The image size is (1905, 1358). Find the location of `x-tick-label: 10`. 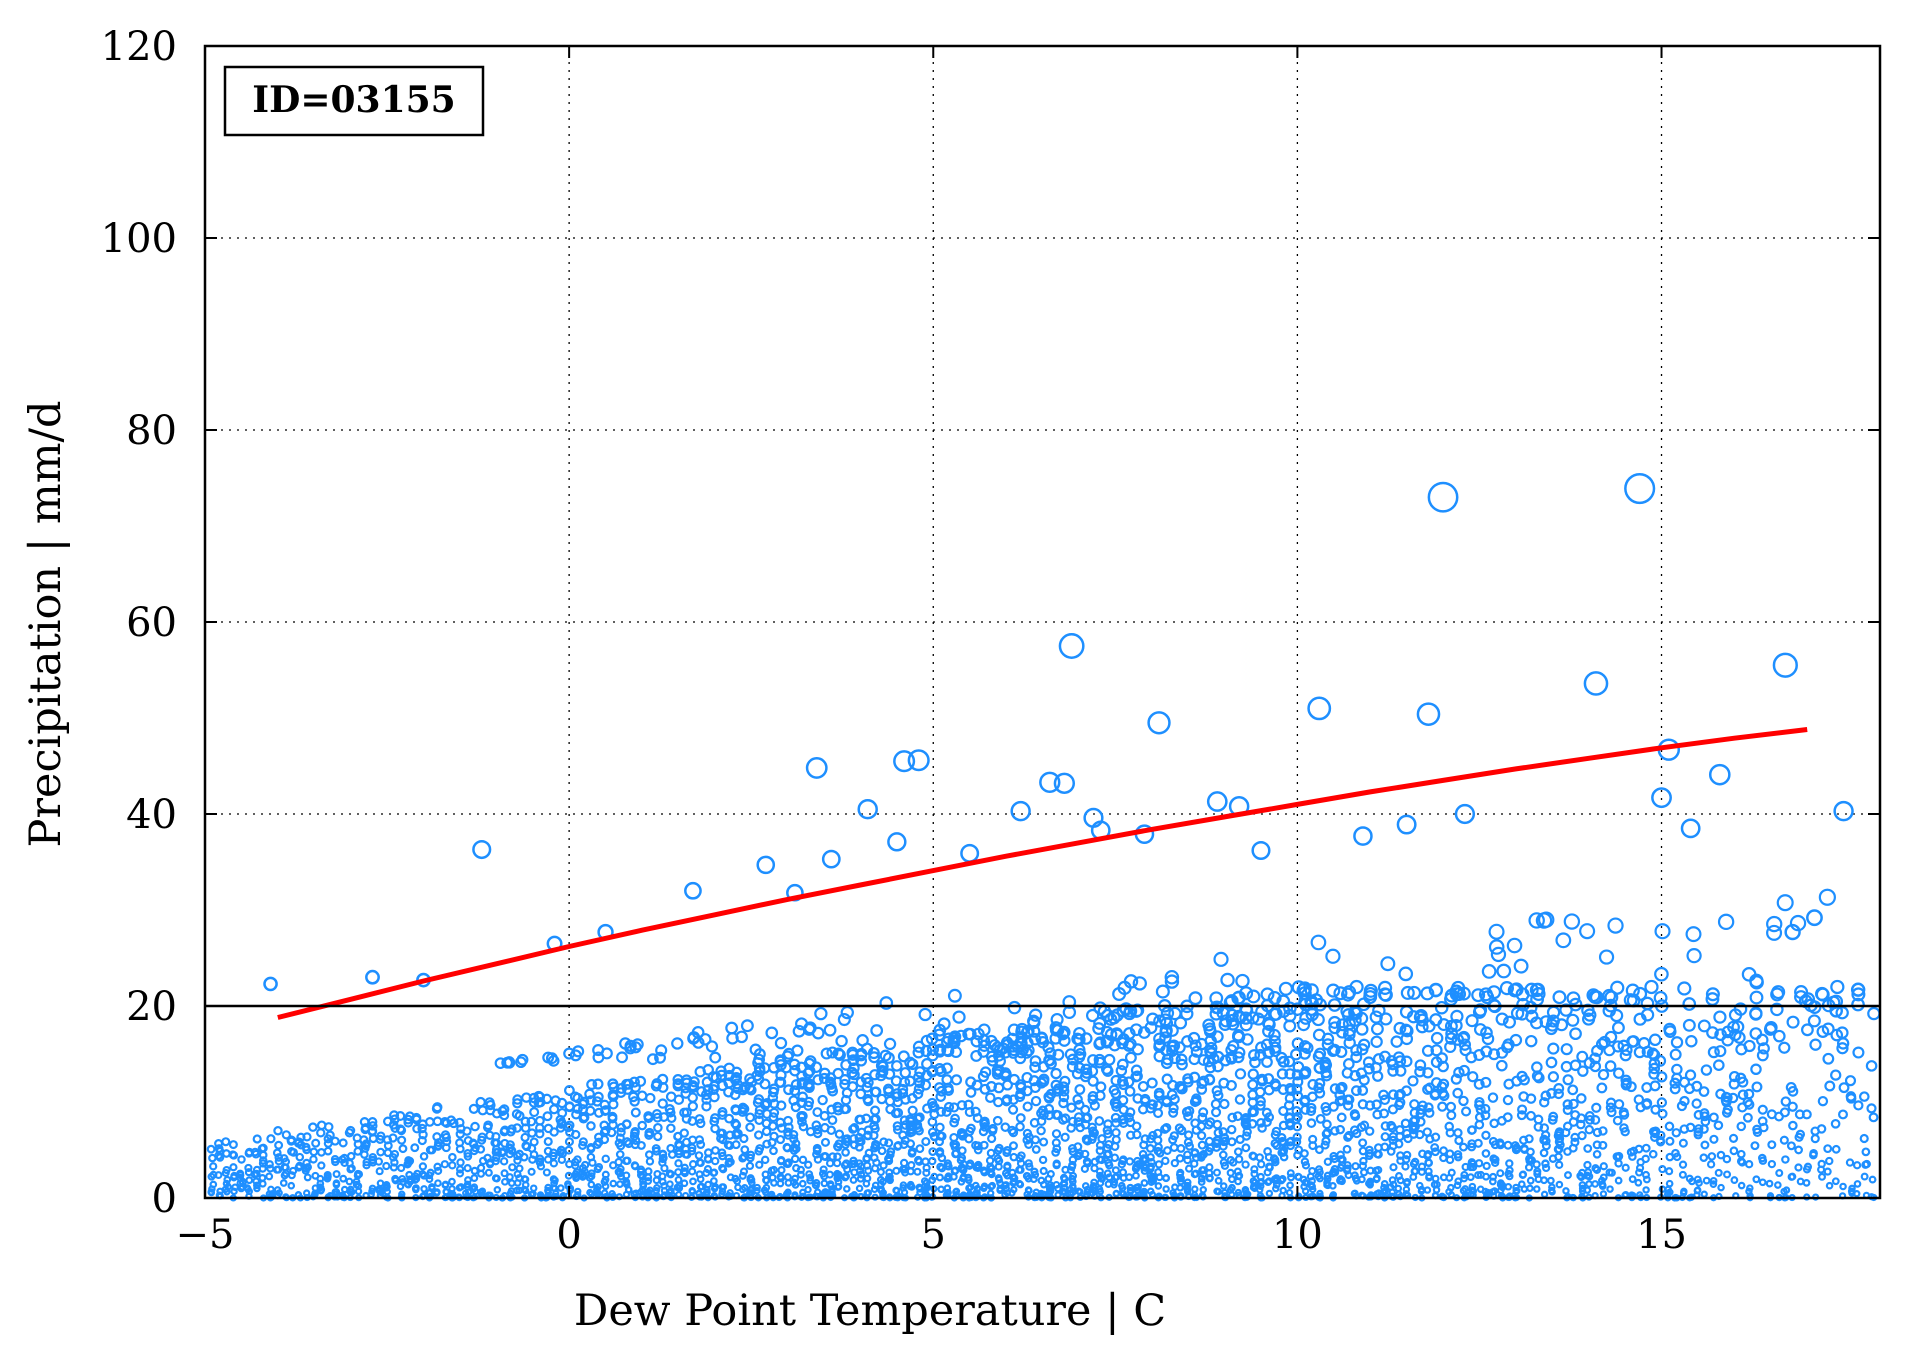

x-tick-label: 10 is located at coordinates (1297, 1235).